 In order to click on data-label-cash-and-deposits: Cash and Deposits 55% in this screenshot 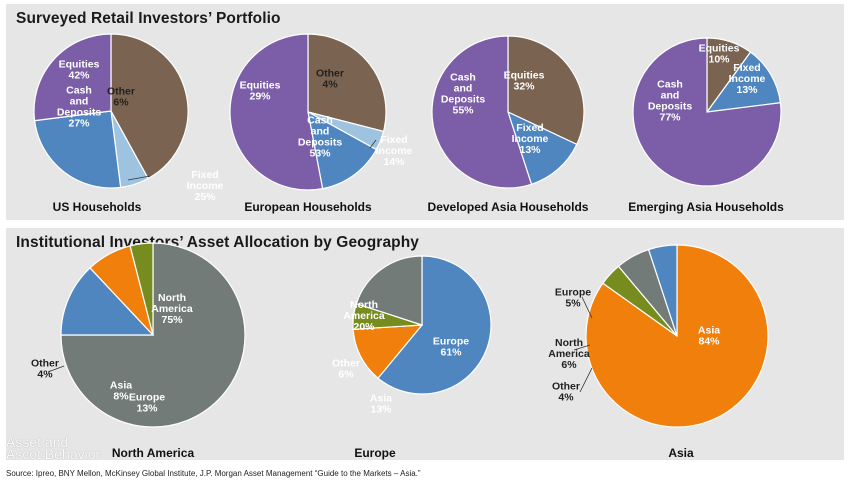, I will do `click(463, 94)`.